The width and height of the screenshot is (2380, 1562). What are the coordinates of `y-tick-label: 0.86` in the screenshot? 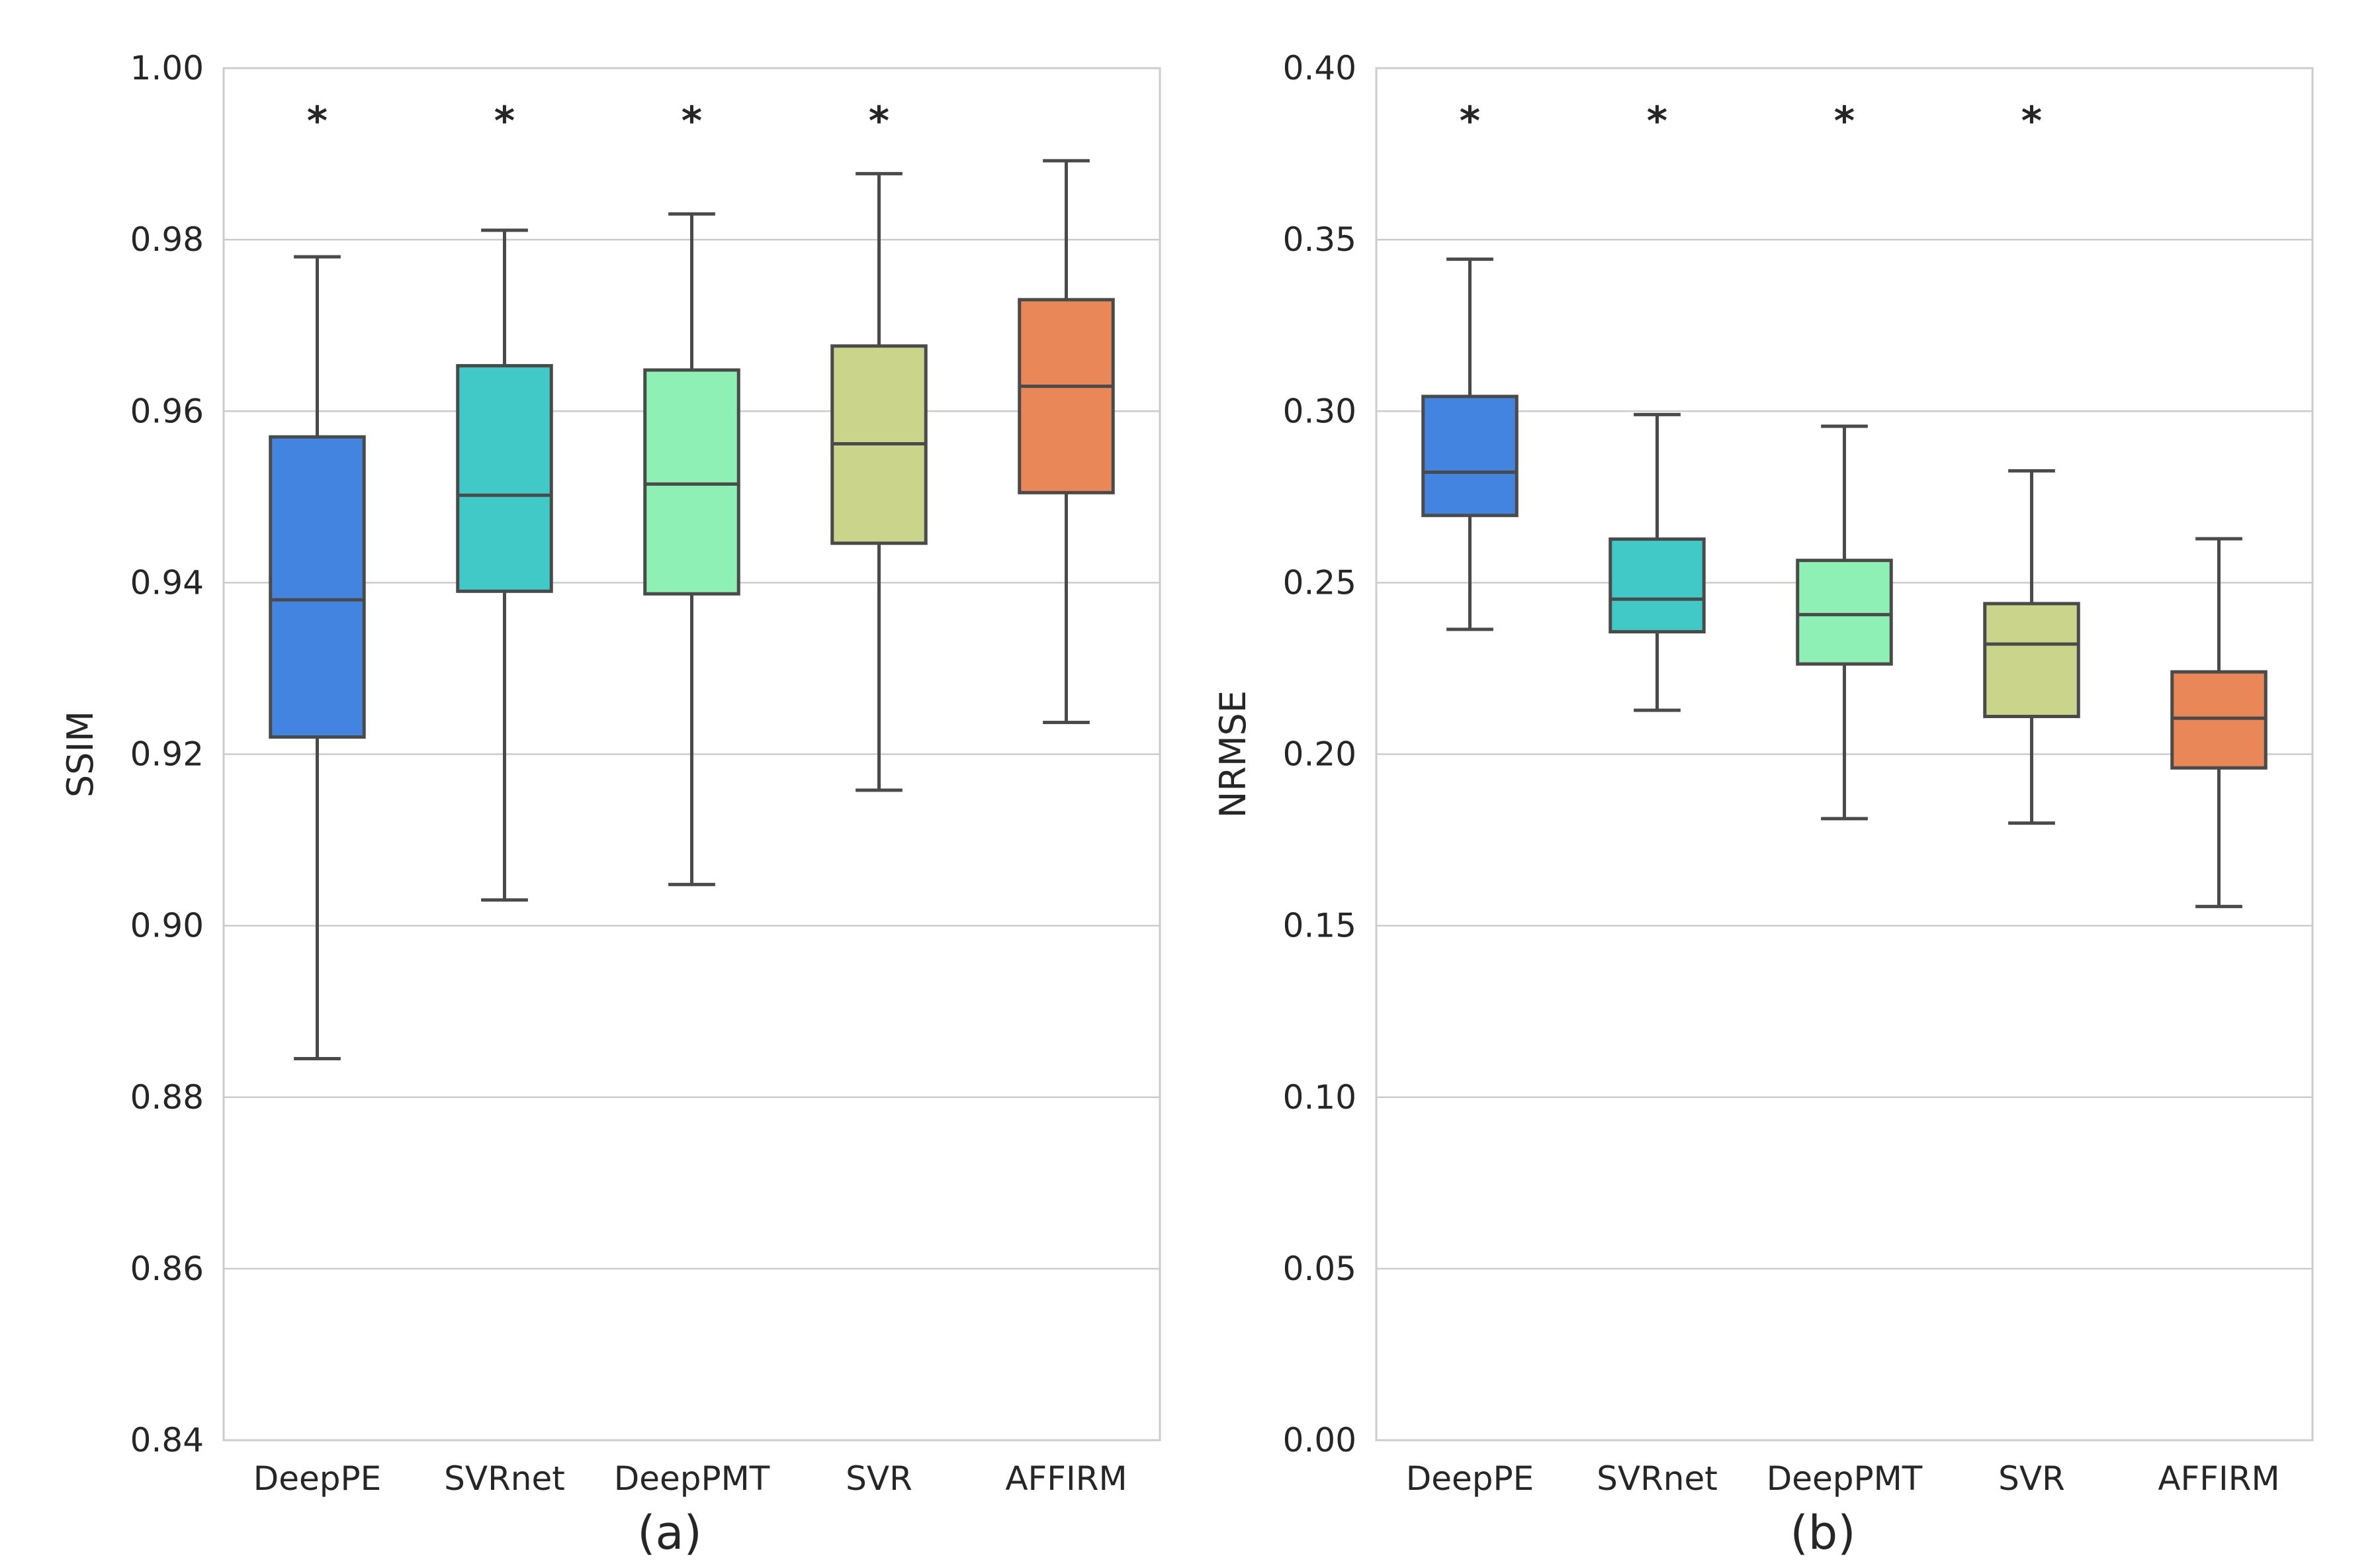 It's located at (167, 1269).